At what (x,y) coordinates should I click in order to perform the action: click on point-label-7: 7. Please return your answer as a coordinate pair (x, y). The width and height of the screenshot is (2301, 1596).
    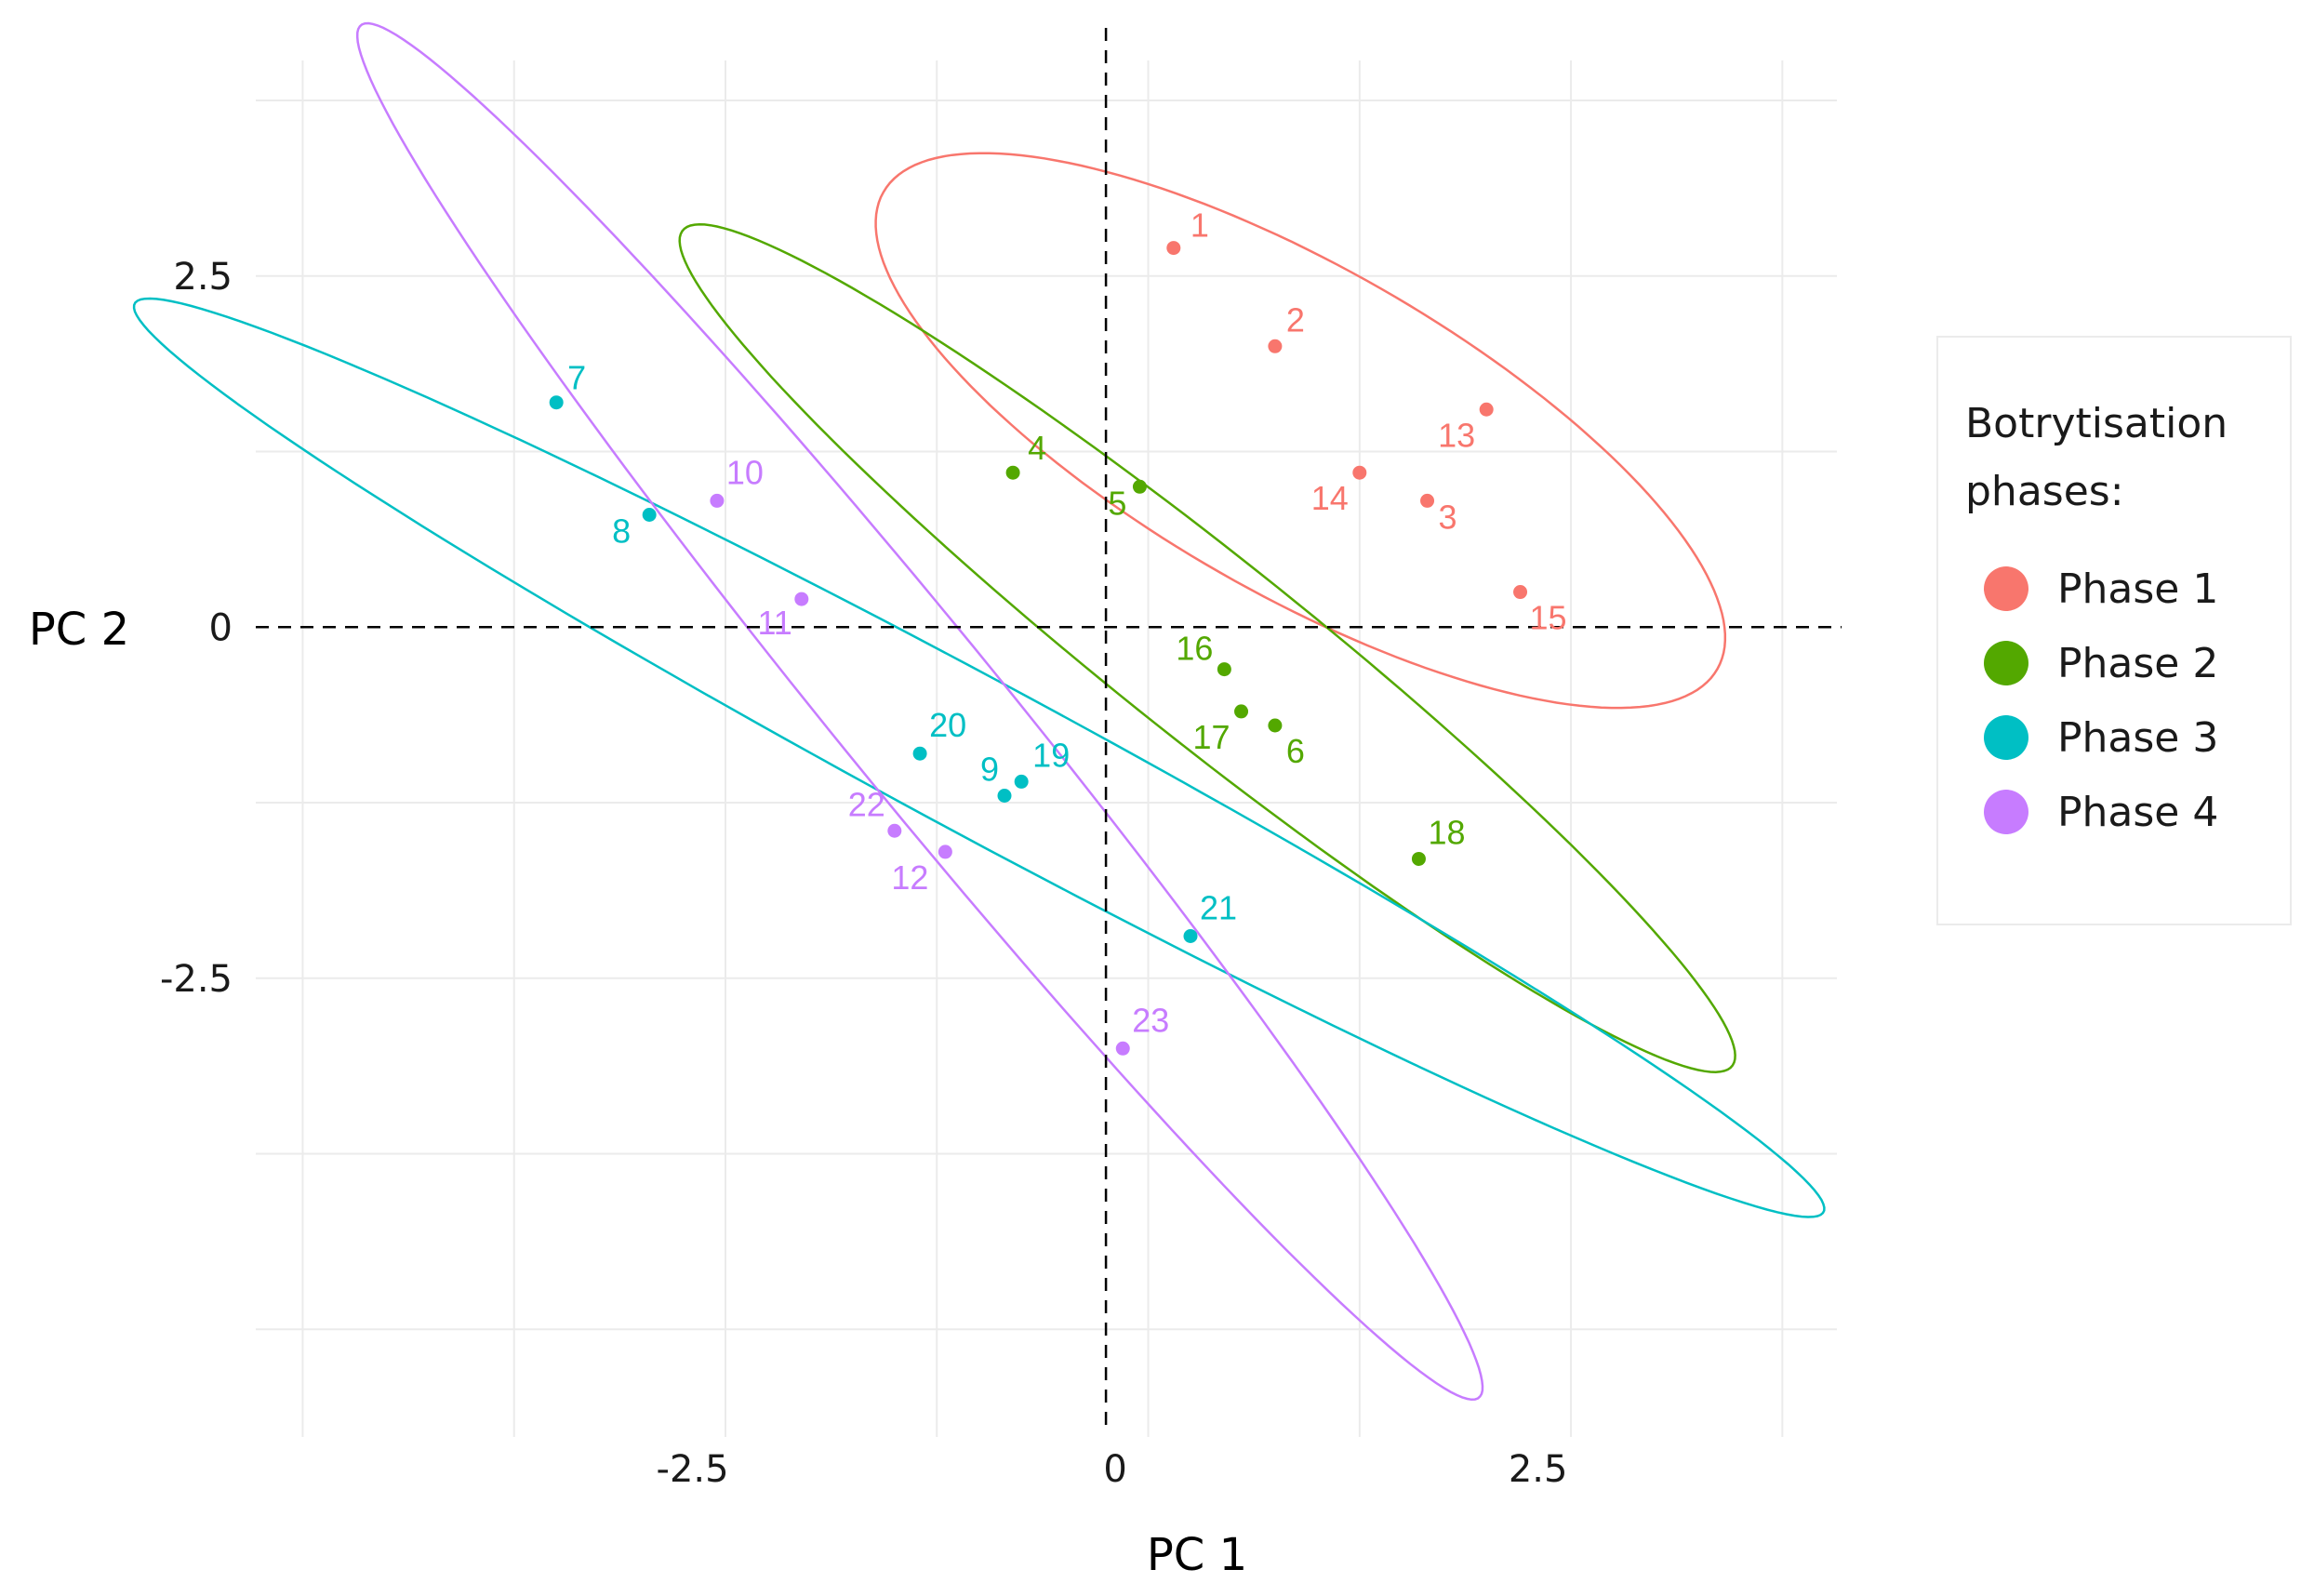
    Looking at the image, I should click on (576, 378).